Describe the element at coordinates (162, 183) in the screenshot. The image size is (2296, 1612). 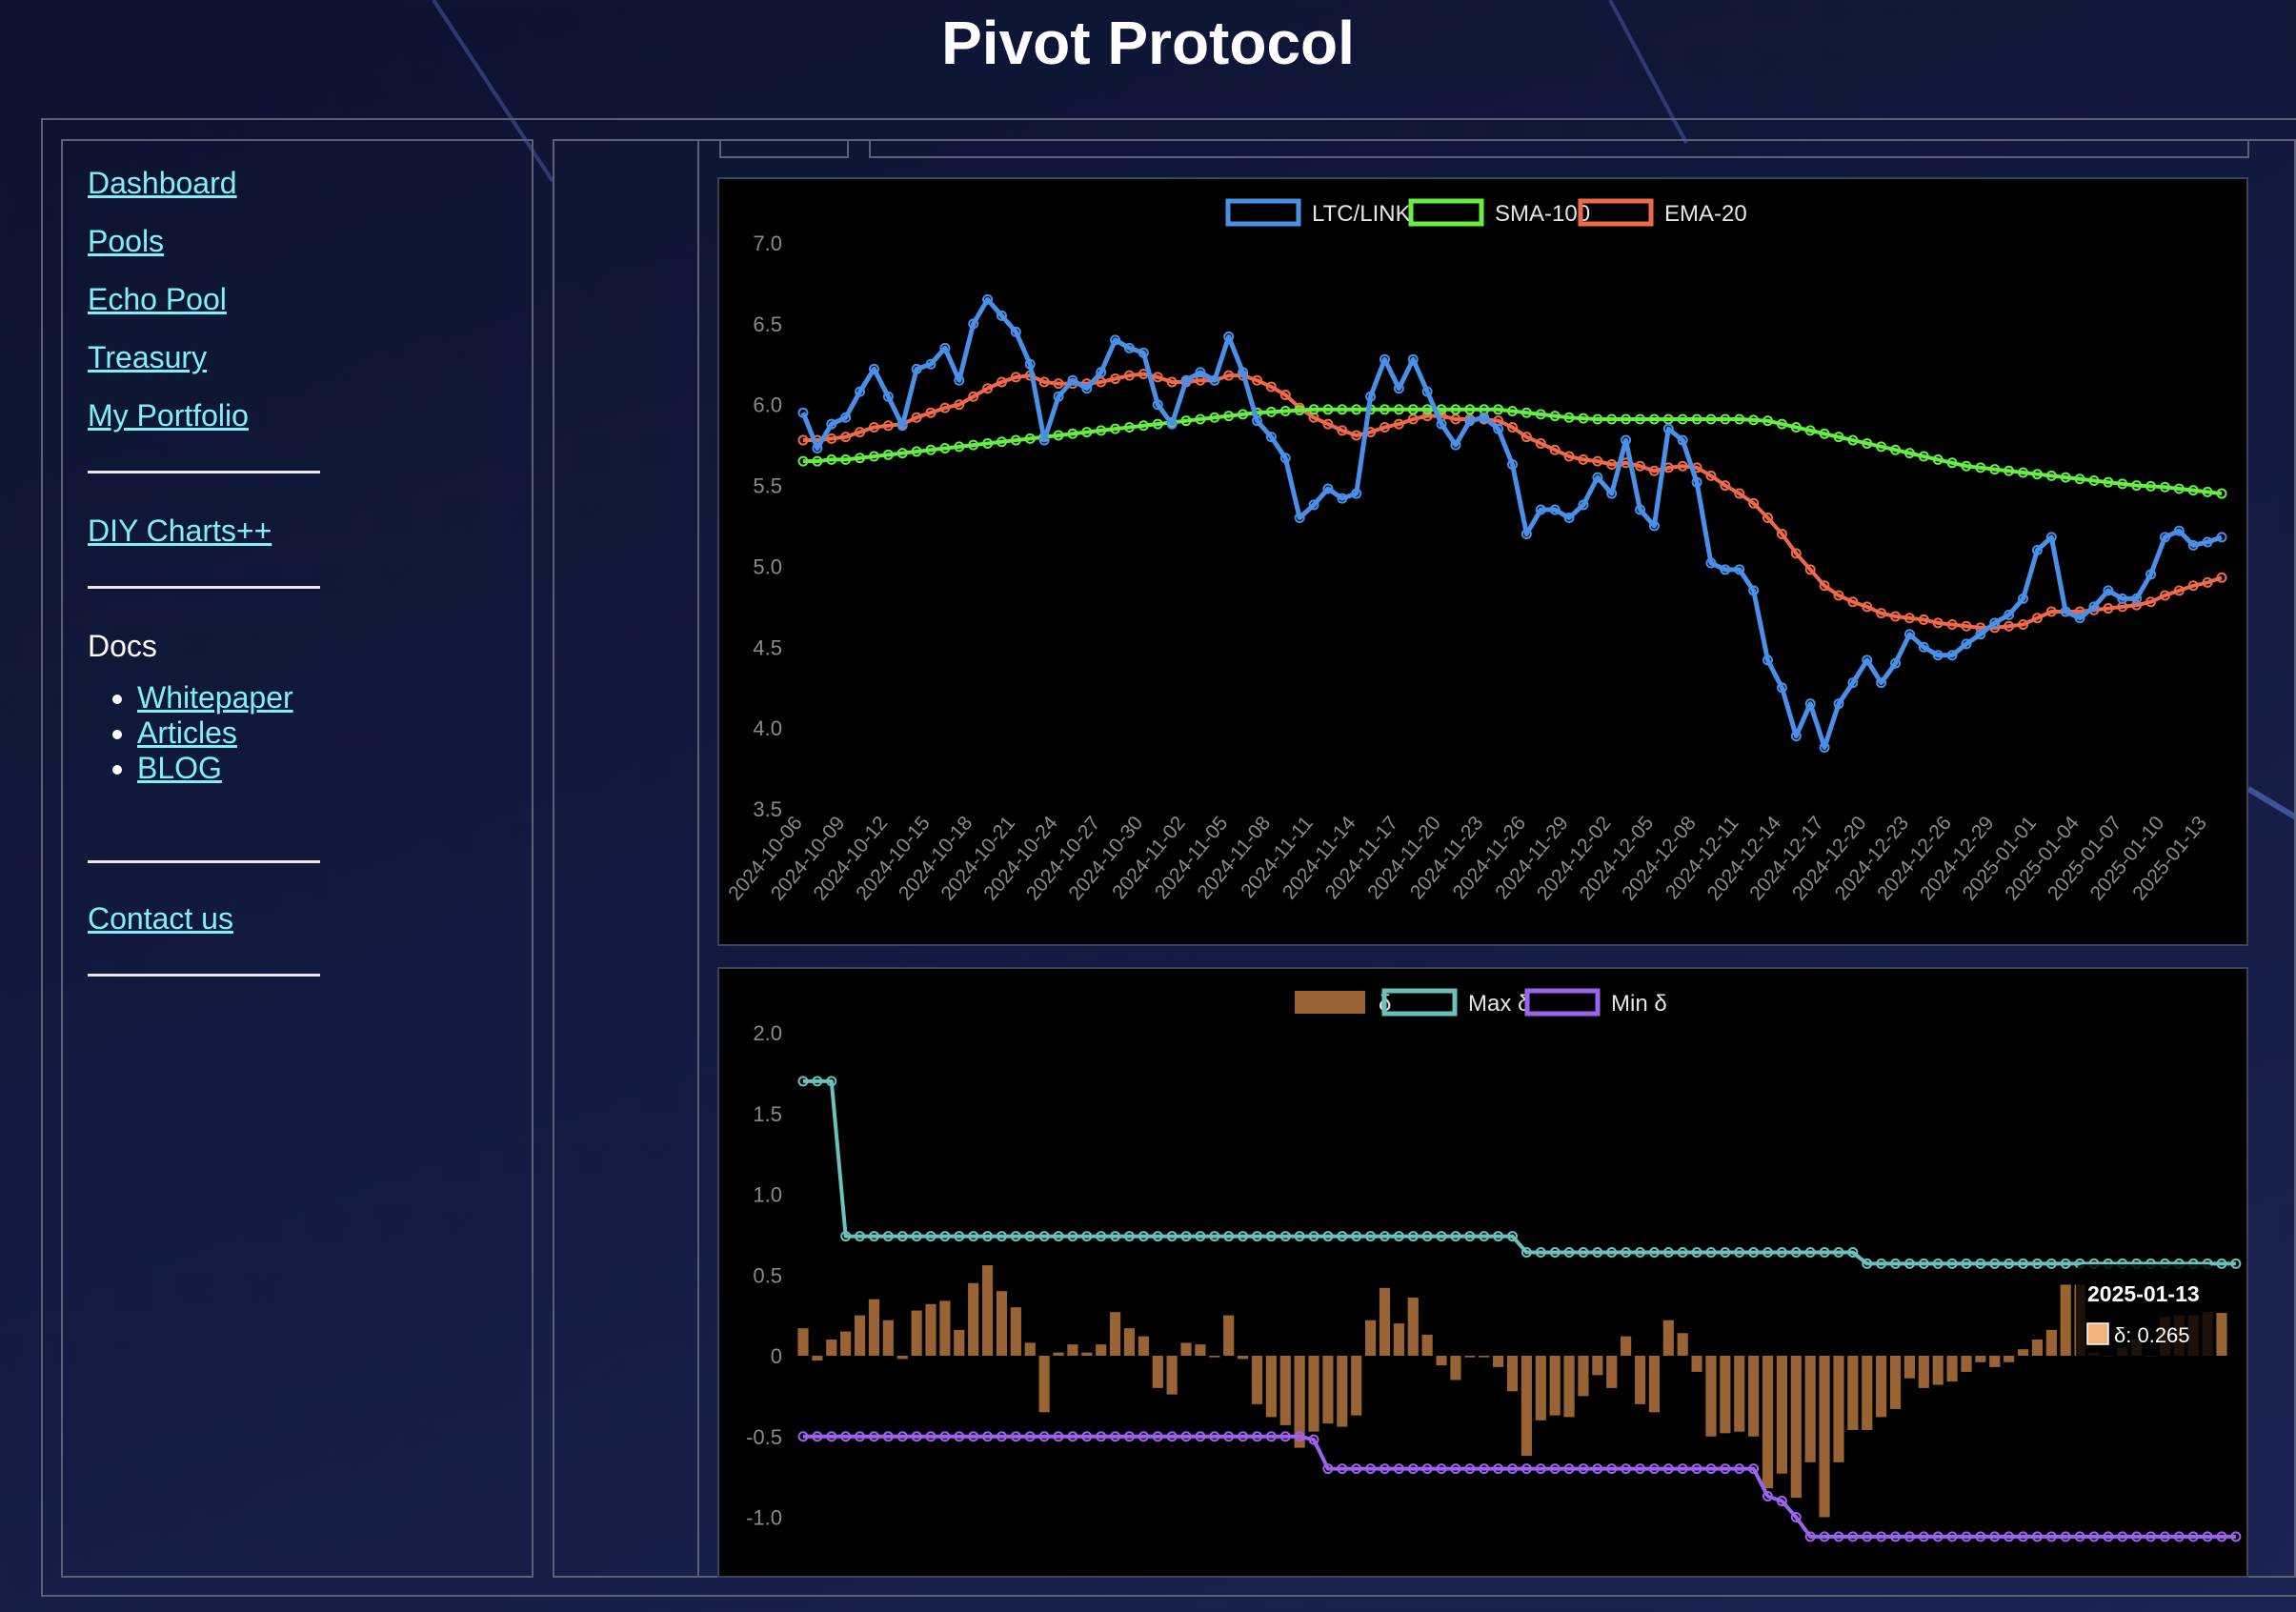
I see `nav-link-dashboard: Dashboard` at that location.